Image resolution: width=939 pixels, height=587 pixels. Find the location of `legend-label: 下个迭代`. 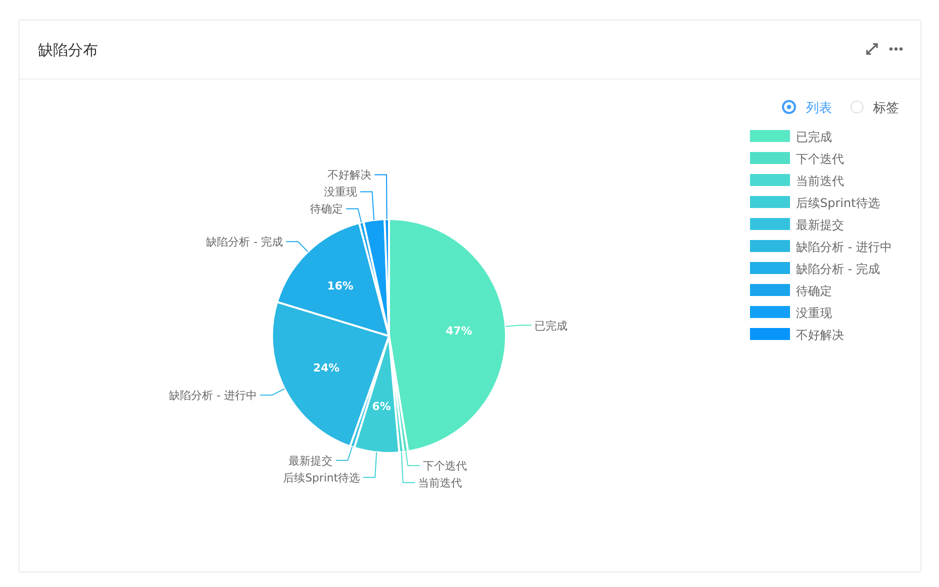

legend-label: 下个迭代 is located at coordinates (820, 159).